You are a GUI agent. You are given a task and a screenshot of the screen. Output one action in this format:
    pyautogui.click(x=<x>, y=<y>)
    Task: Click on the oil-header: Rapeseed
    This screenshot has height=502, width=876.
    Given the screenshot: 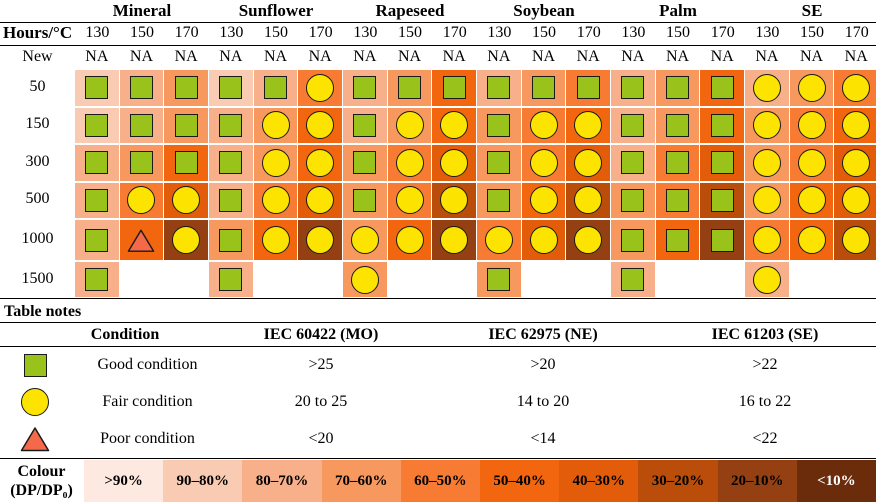 What is the action you would take?
    pyautogui.click(x=410, y=10)
    